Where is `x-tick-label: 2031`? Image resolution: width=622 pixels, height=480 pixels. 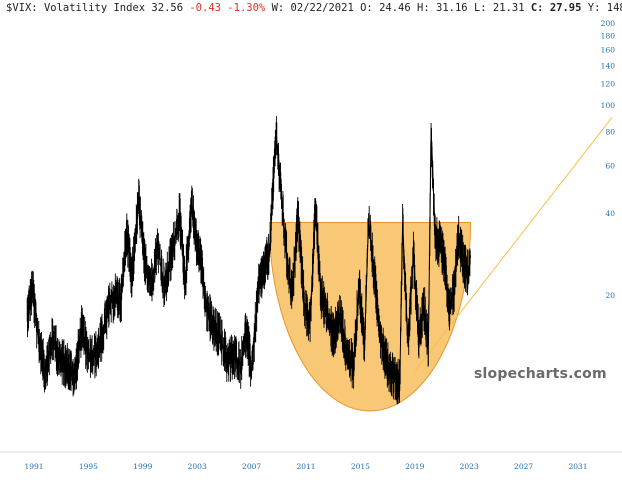
x-tick-label: 2031 is located at coordinates (577, 466).